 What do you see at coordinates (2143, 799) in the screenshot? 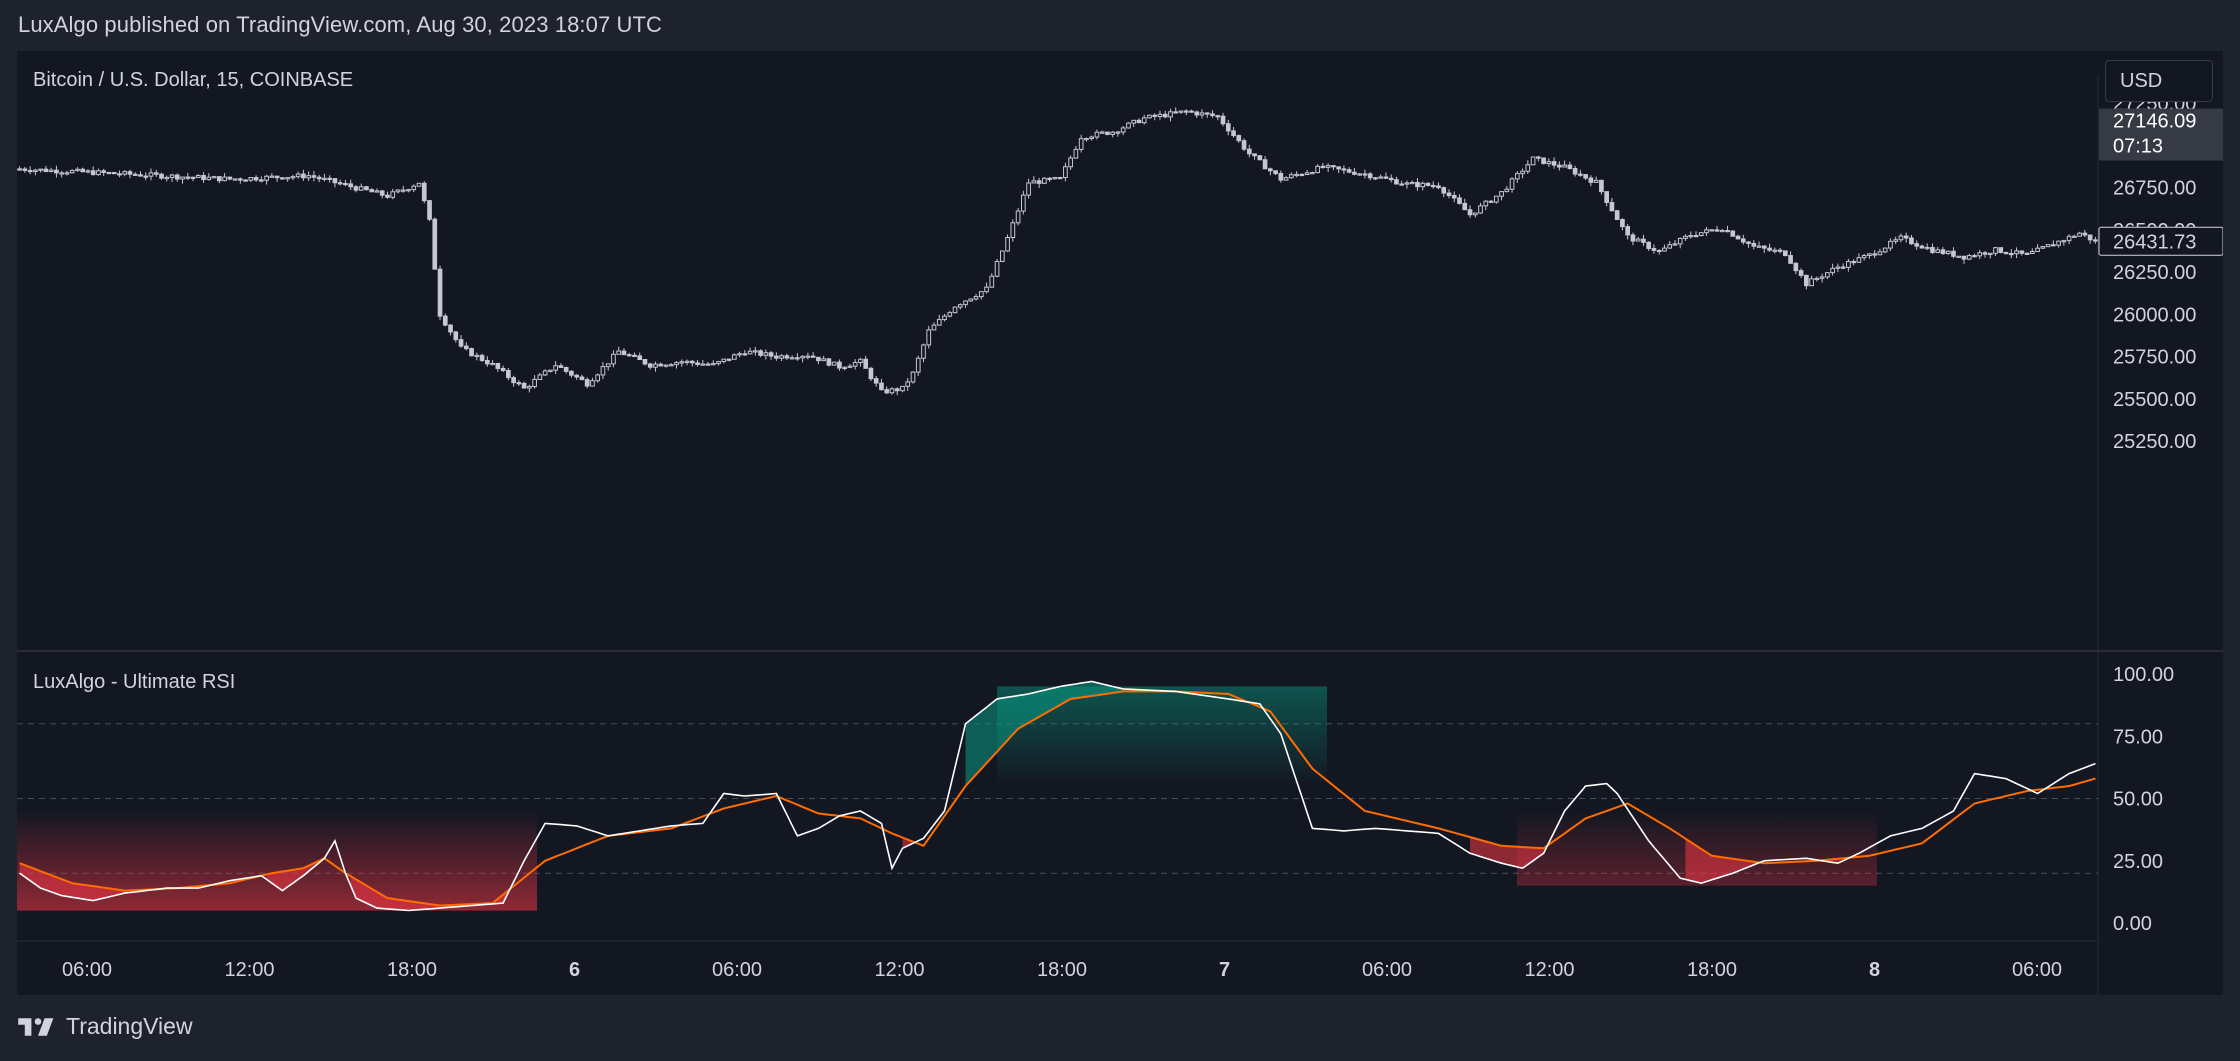
I see `rsi-axis: 100.00 75.00 50.00 25.00 0.00` at bounding box center [2143, 799].